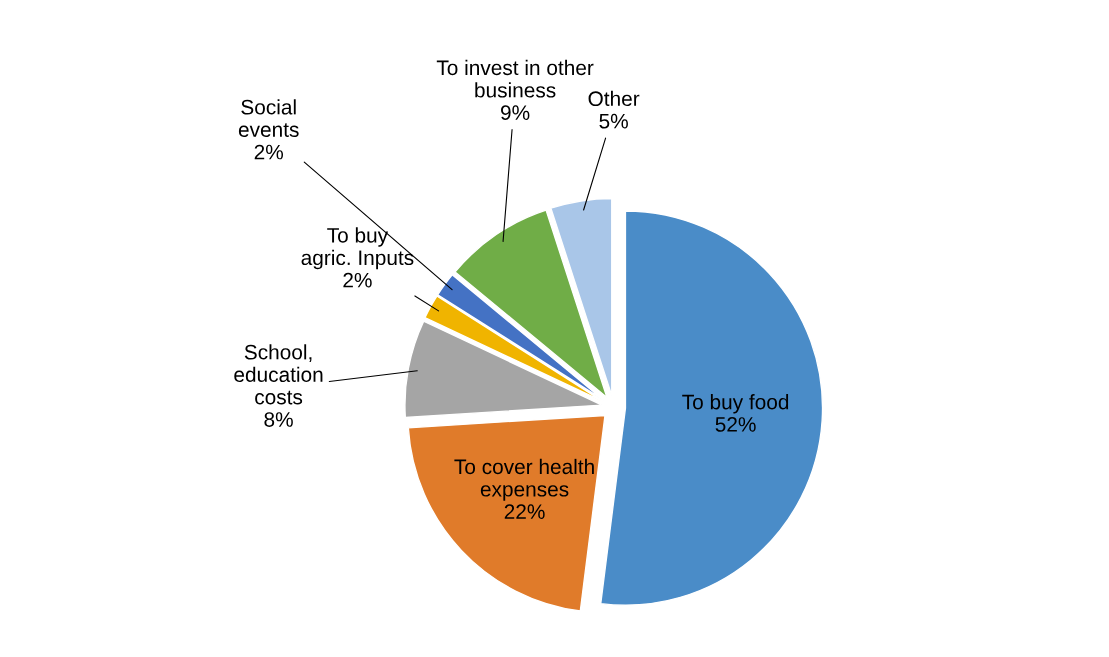 This screenshot has width=1109, height=657. Describe the element at coordinates (515, 113) in the screenshot. I see `data-label: 9%` at that location.